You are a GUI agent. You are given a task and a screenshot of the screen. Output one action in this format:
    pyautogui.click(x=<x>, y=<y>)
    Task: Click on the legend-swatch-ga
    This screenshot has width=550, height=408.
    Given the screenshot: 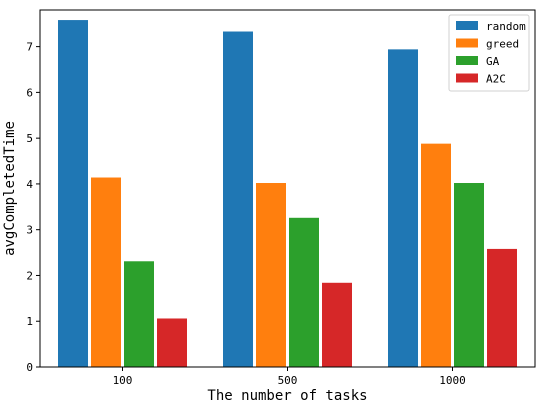 What is the action you would take?
    pyautogui.click(x=467, y=60)
    